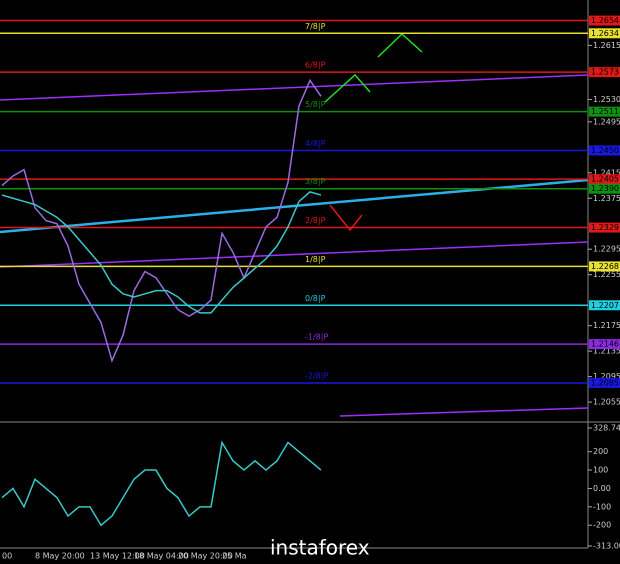 This screenshot has height=564, width=620. I want to click on level-label: -2/8|P, so click(316, 375).